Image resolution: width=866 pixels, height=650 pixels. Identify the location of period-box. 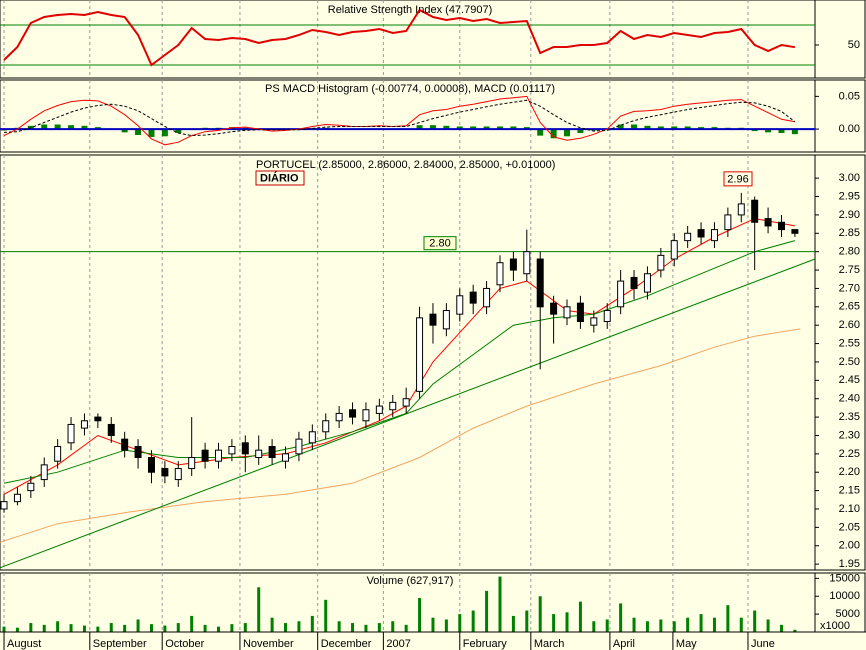
(280, 178).